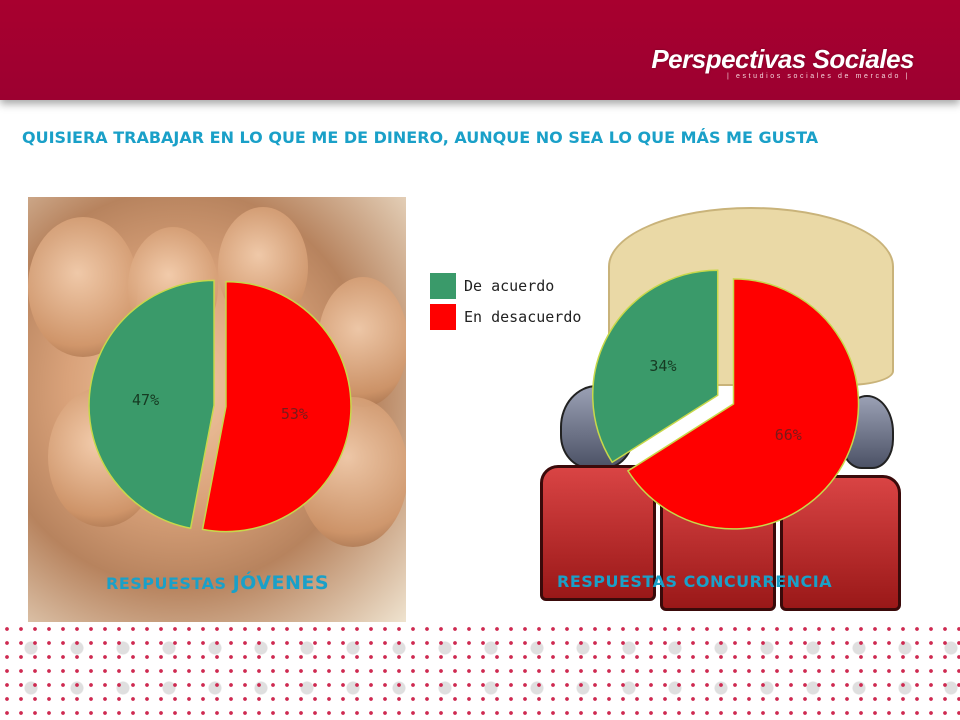 This screenshot has height=720, width=960. I want to click on caption-concurrencia: RESPUESTAS CONCURRENCIA, so click(695, 581).